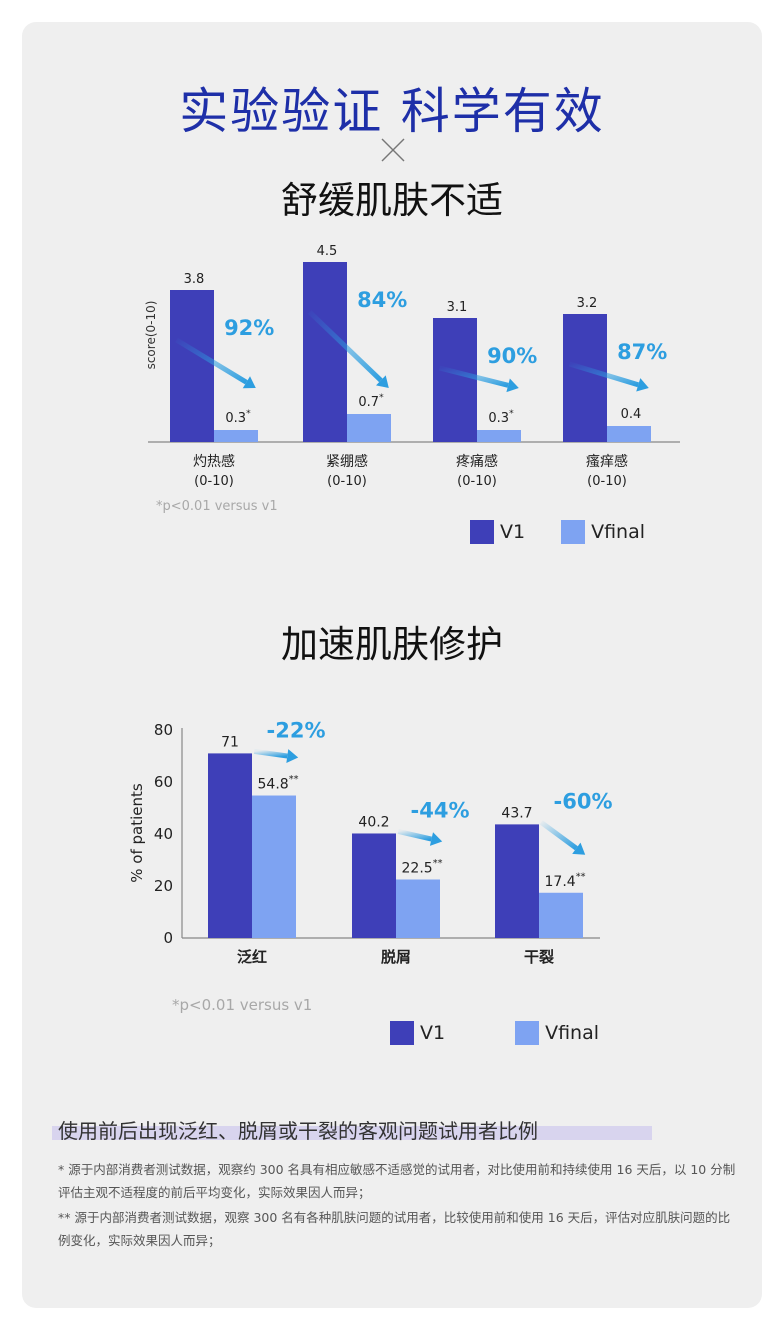 The height and width of the screenshot is (1331, 784). Describe the element at coordinates (513, 532) in the screenshot. I see `legend-v1-label: V1` at that location.